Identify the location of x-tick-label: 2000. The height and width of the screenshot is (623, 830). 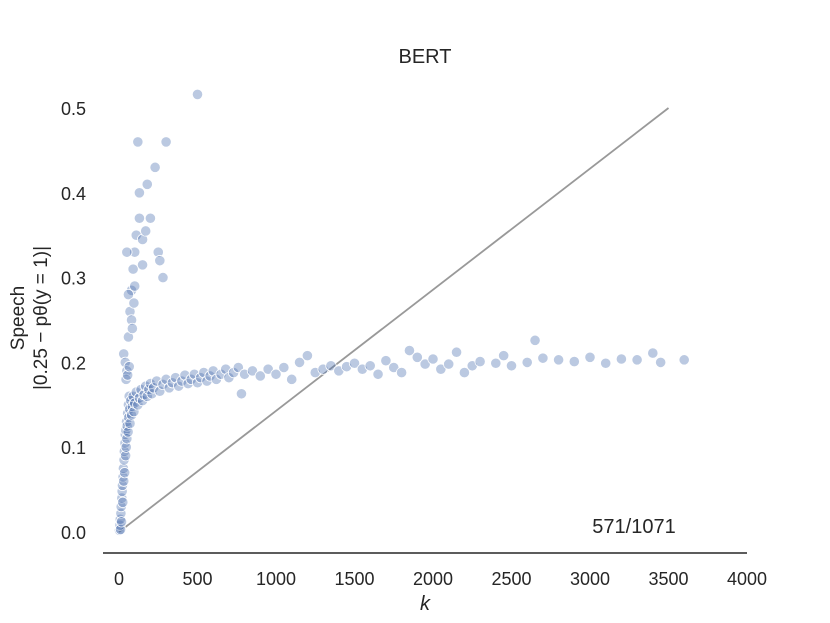
(433, 579).